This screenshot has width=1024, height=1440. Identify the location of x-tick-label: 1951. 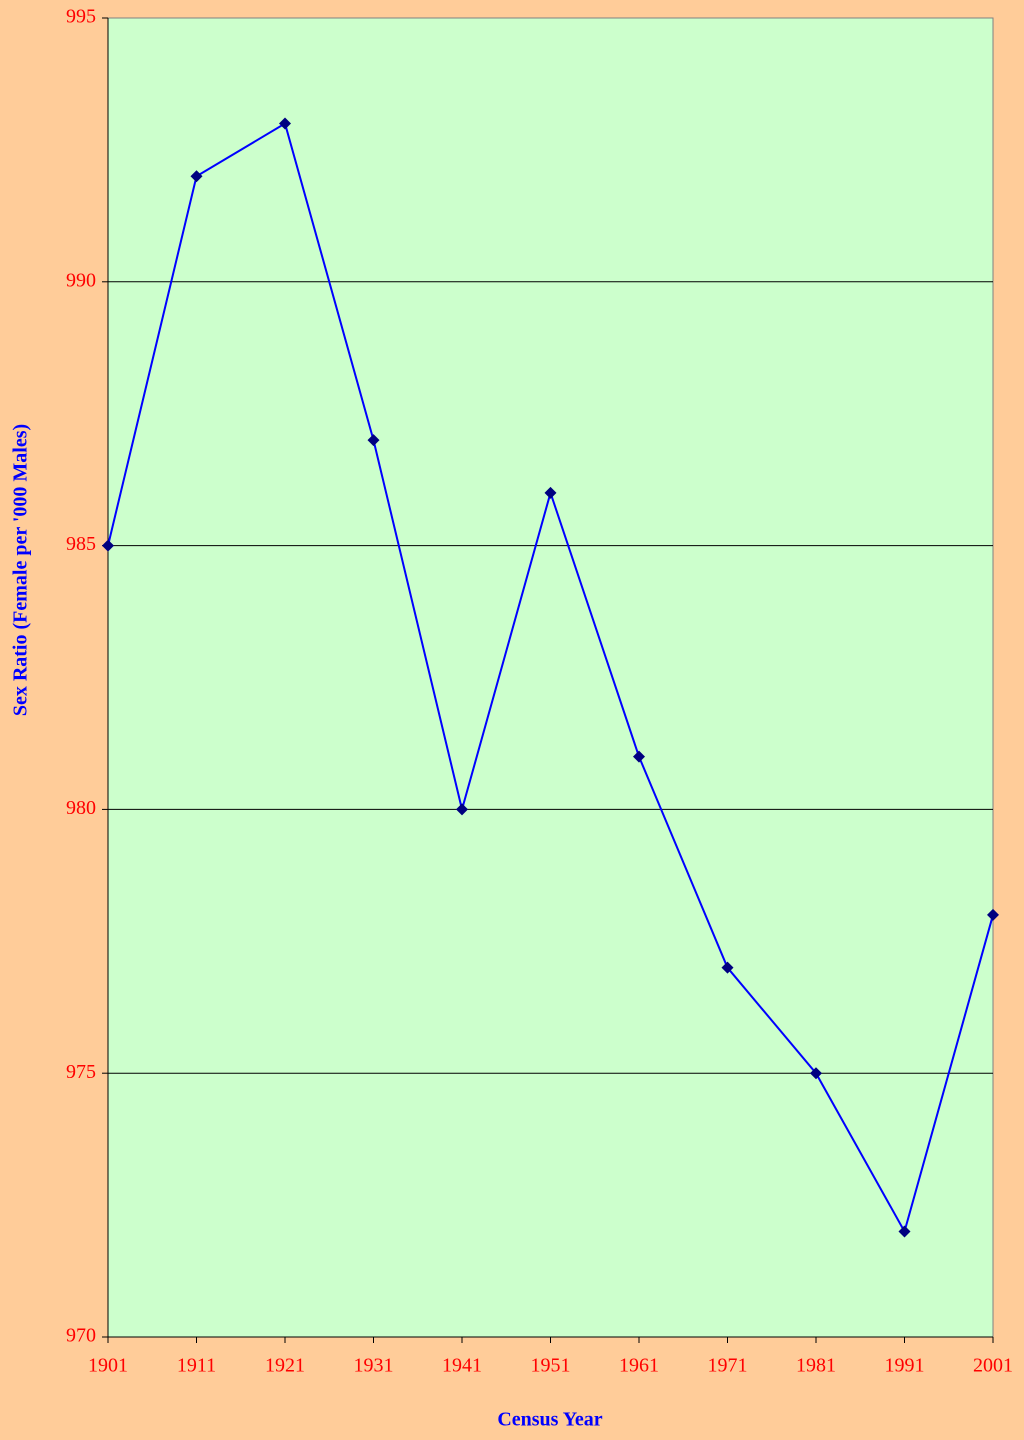
(551, 1366).